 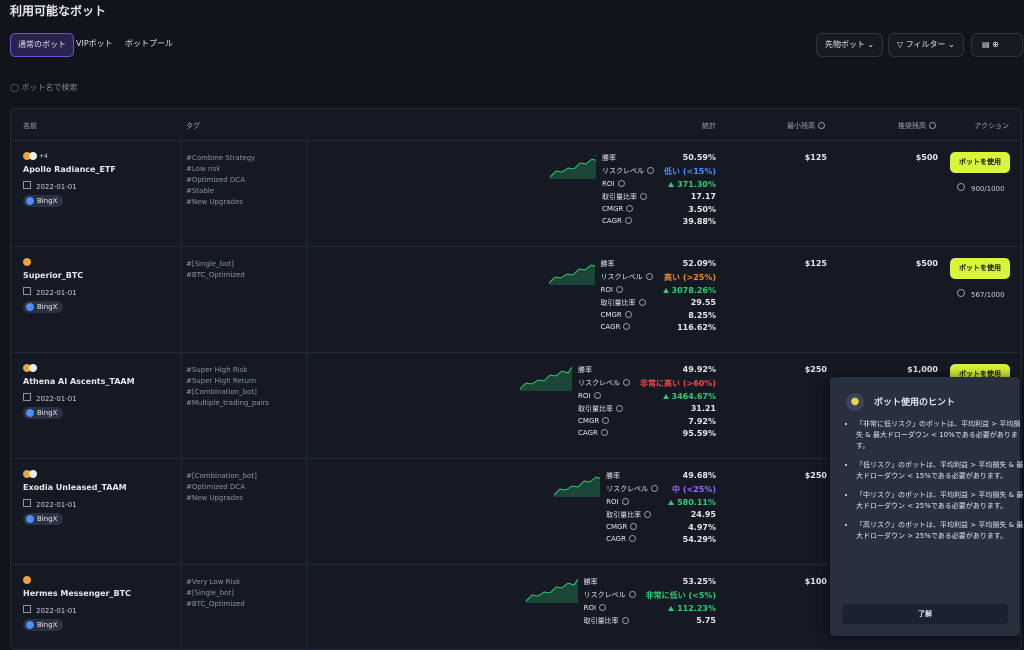 I want to click on stat-value: 54.29%, so click(x=692, y=539).